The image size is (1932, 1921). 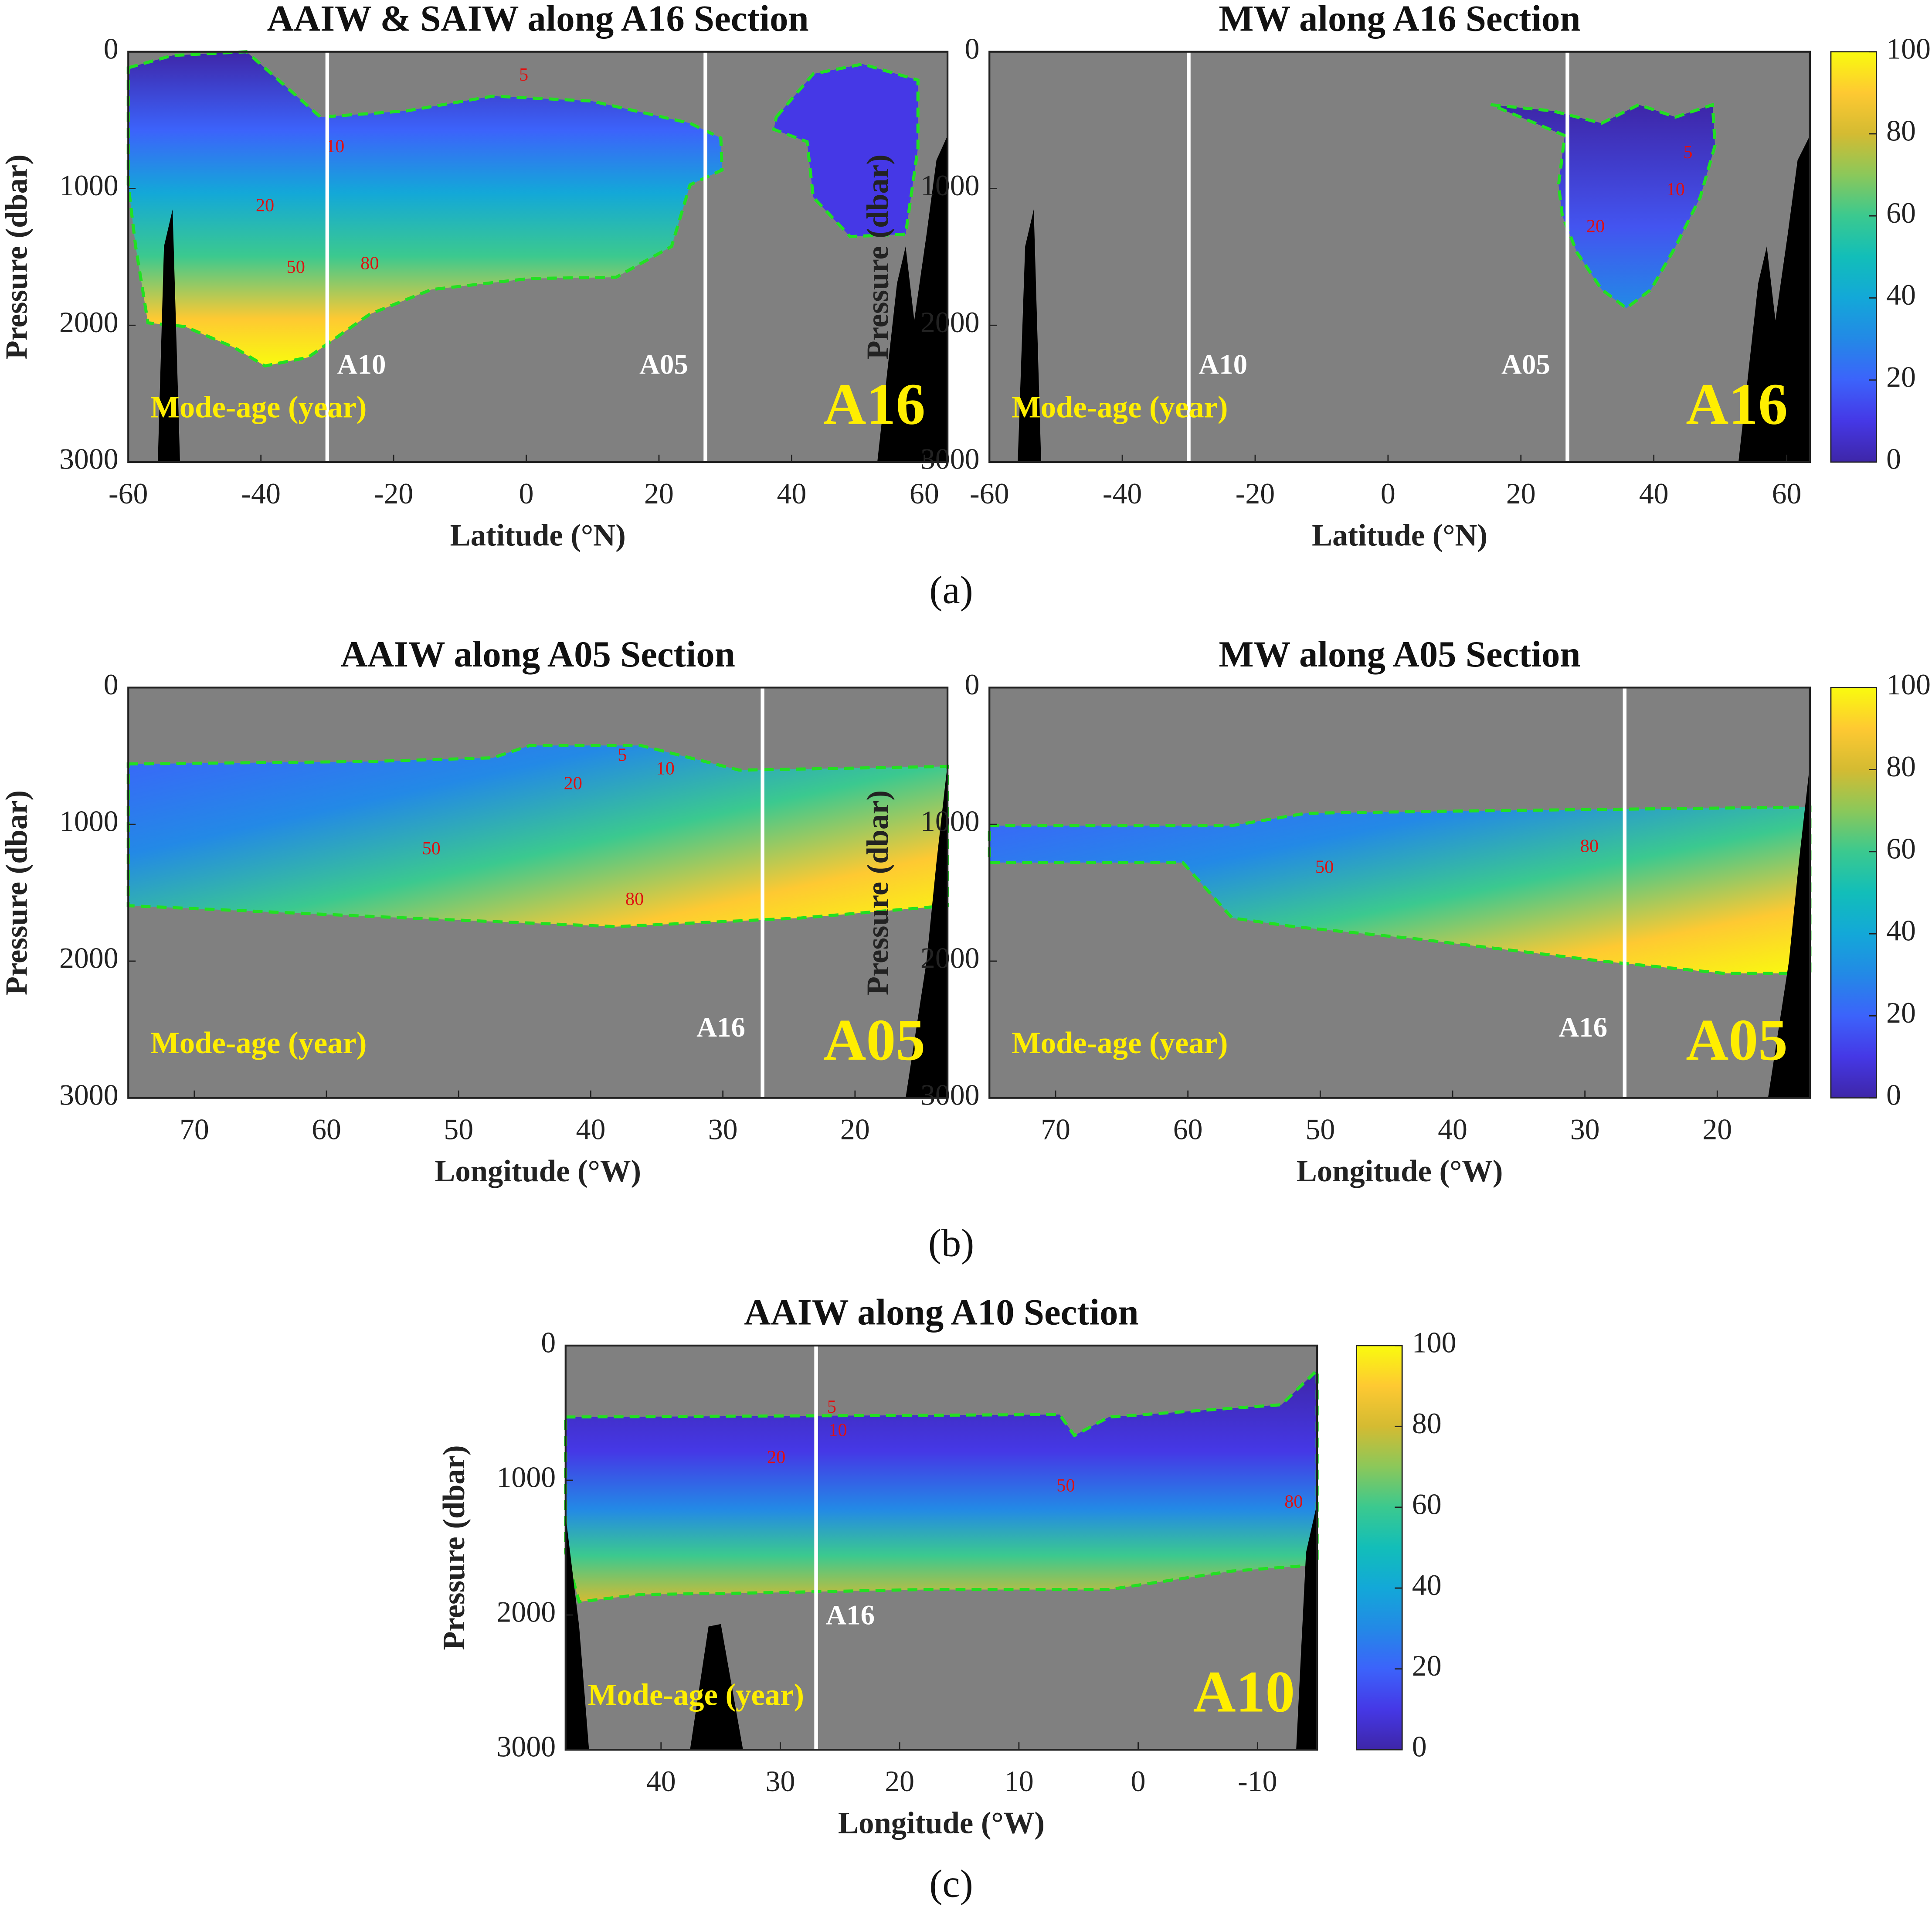 I want to click on colorbar-tick-label: 100, so click(x=1434, y=1342).